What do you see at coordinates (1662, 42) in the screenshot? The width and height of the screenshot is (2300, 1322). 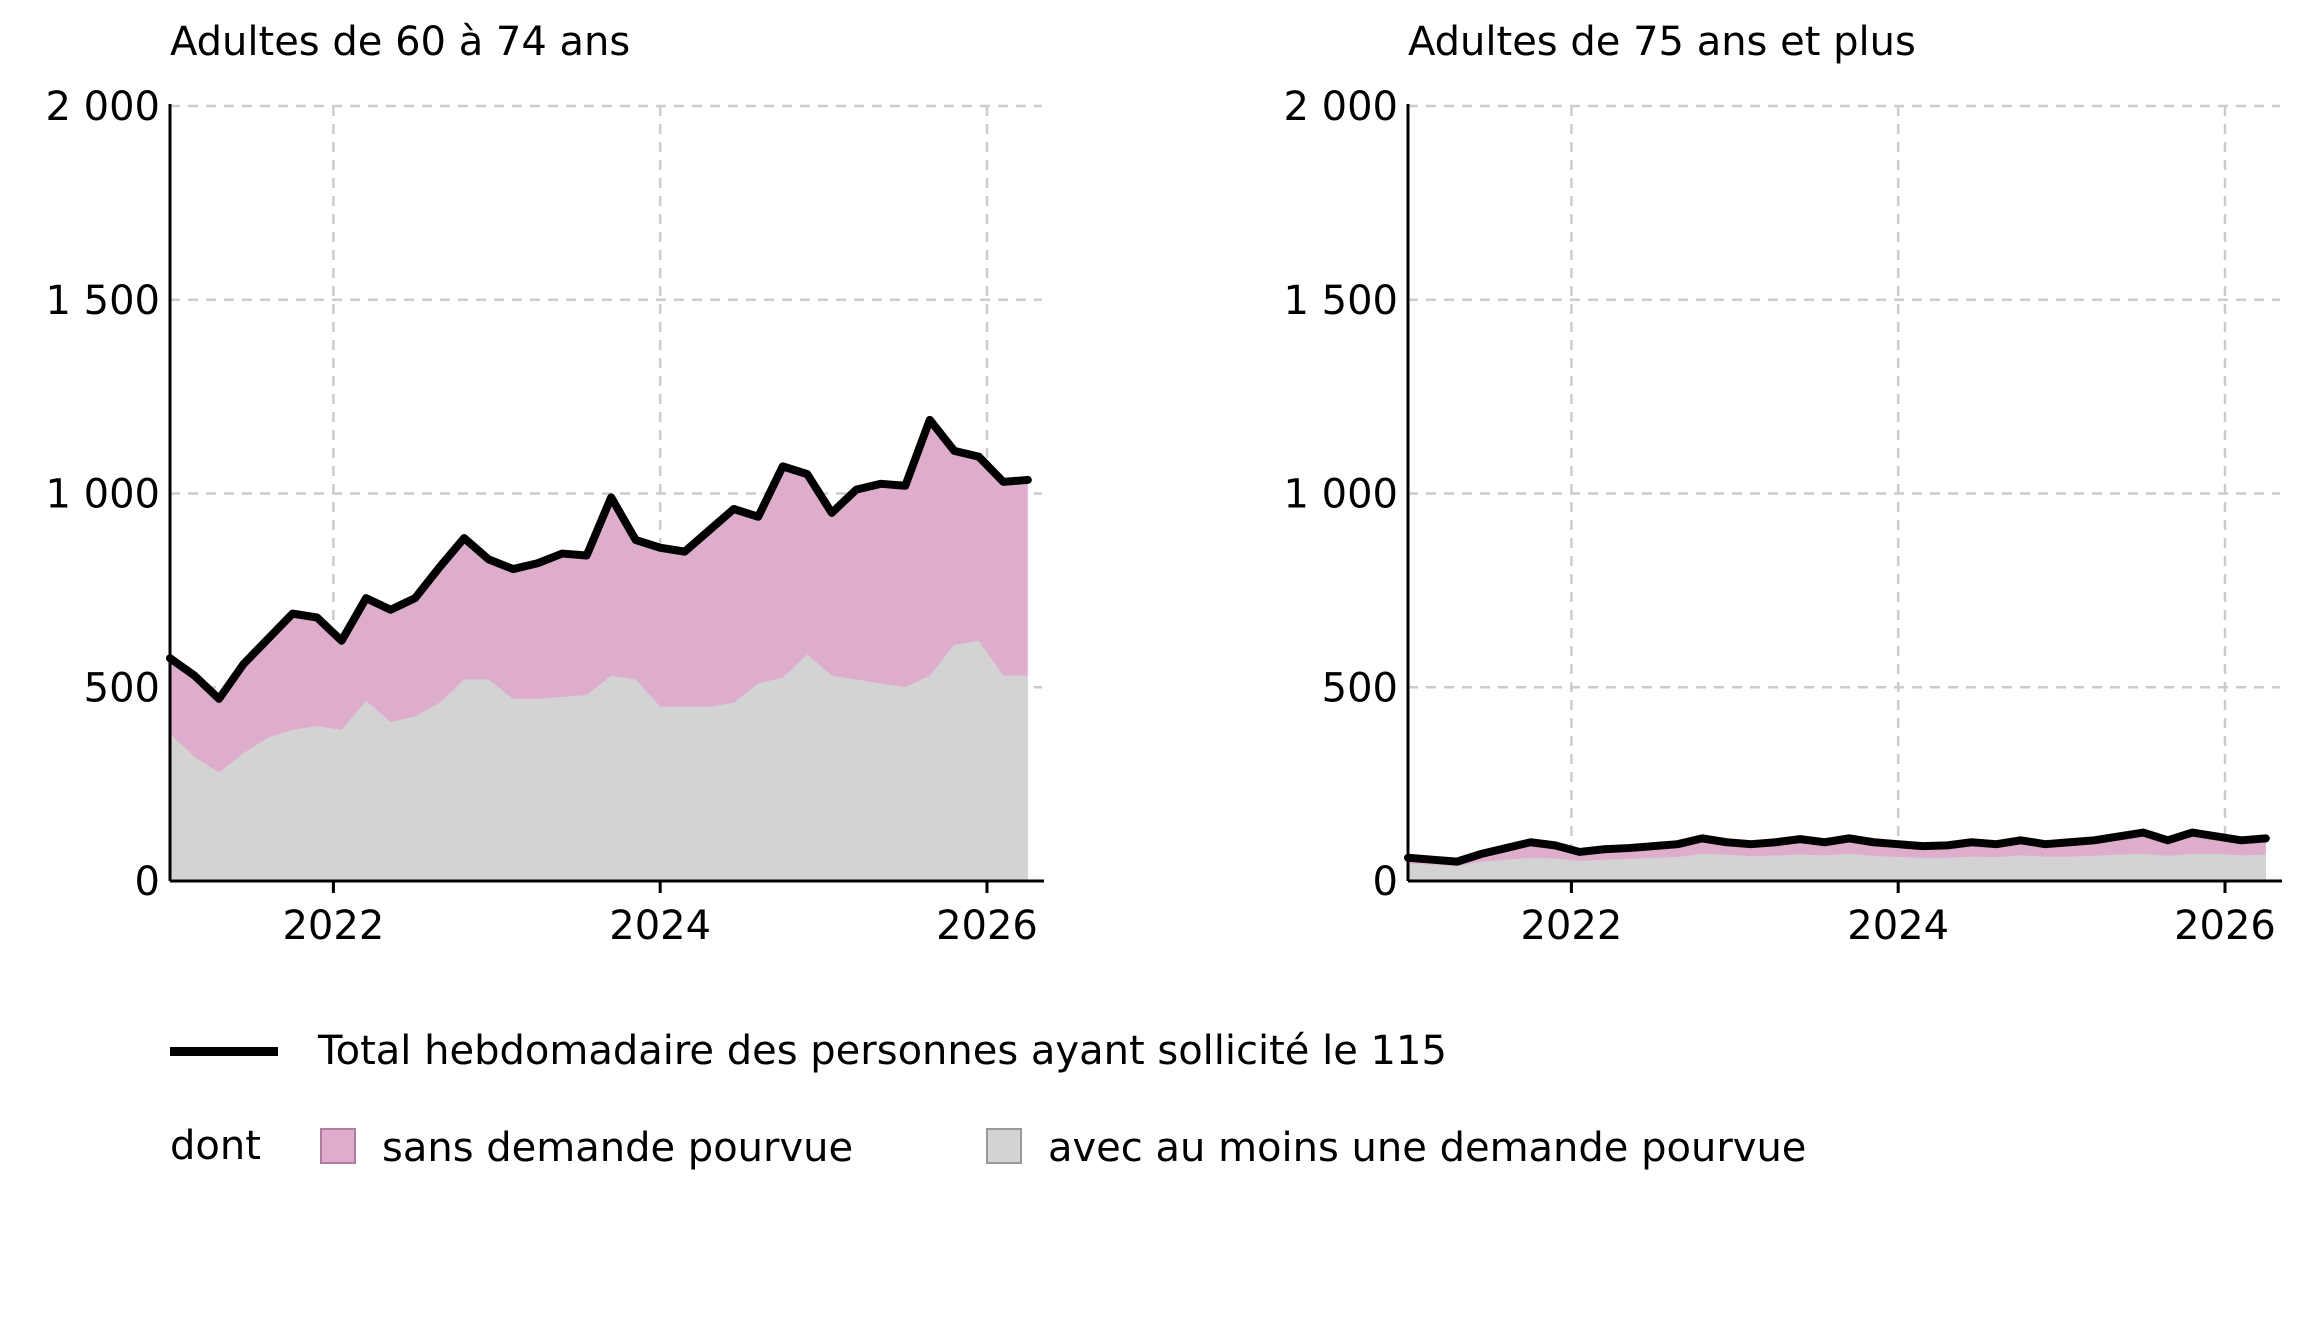 I see `panel-title: Adultes de 75 ans et plus` at bounding box center [1662, 42].